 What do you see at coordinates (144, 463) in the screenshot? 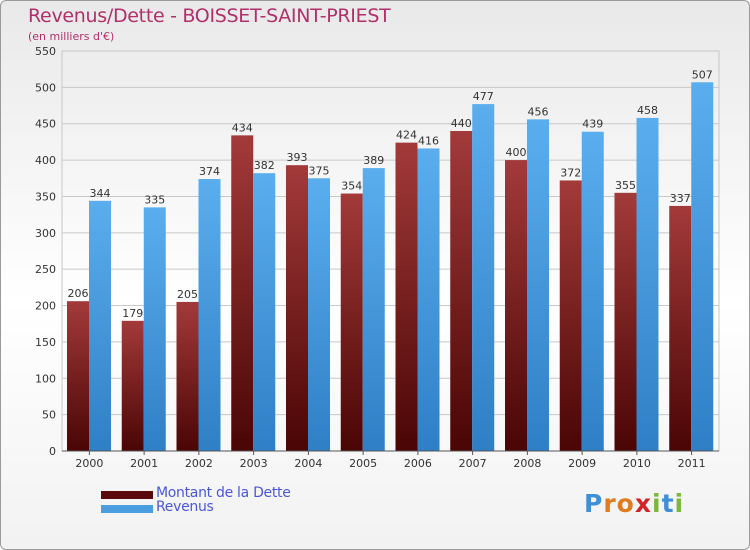
I see `x-tick-label: 2001` at bounding box center [144, 463].